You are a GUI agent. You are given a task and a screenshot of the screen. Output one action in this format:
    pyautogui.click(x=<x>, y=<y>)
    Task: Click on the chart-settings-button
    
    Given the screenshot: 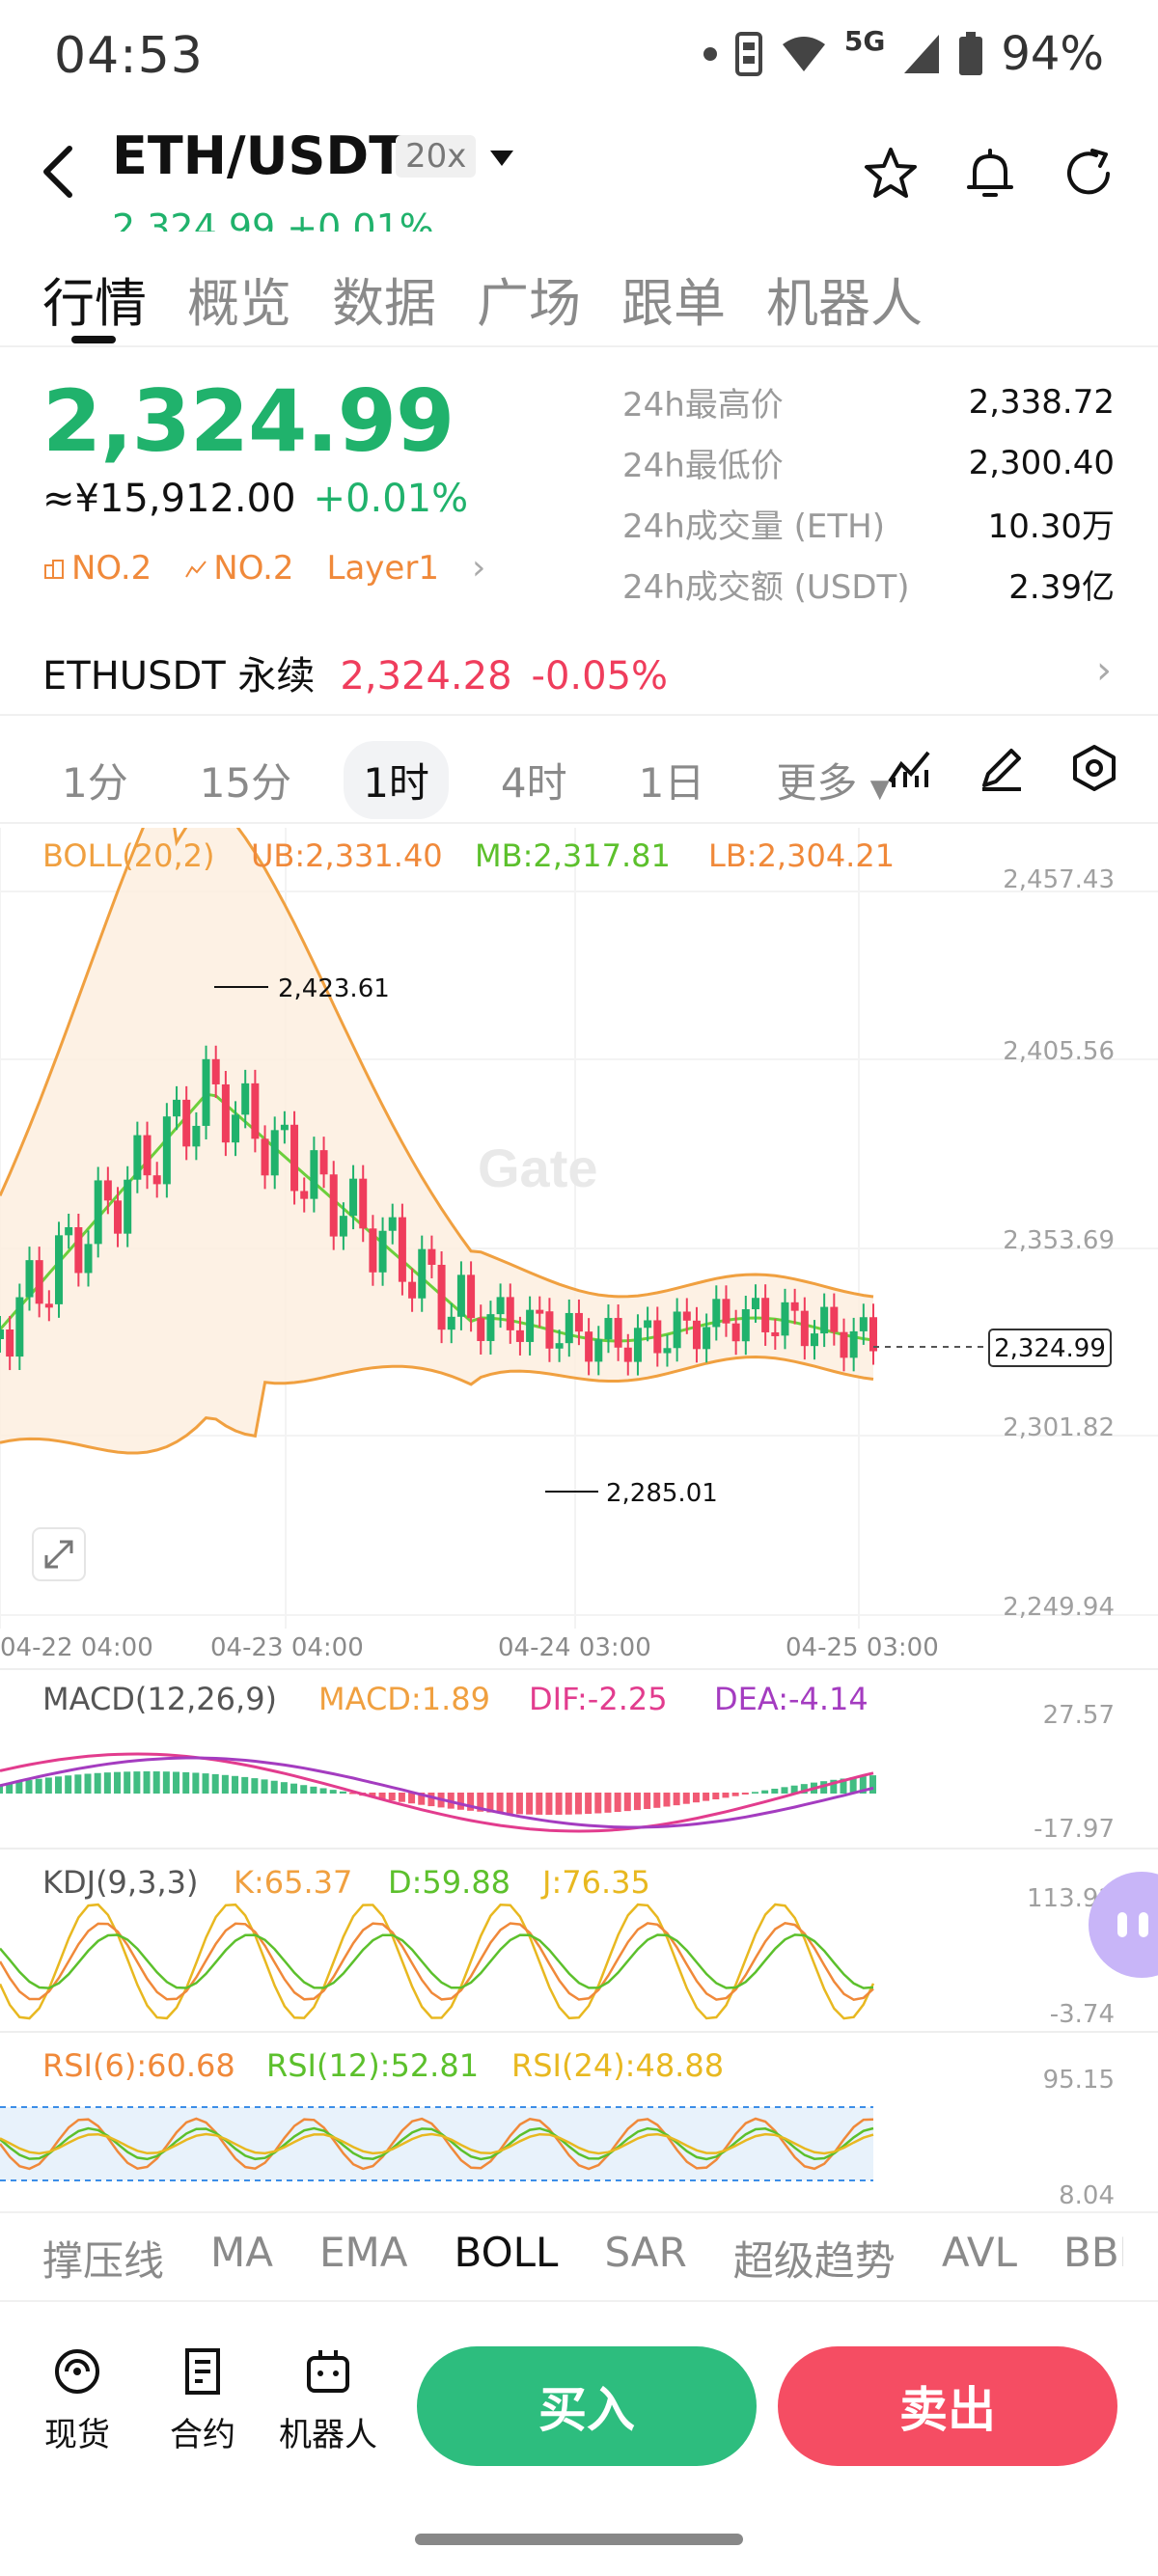 What is the action you would take?
    pyautogui.click(x=1094, y=768)
    